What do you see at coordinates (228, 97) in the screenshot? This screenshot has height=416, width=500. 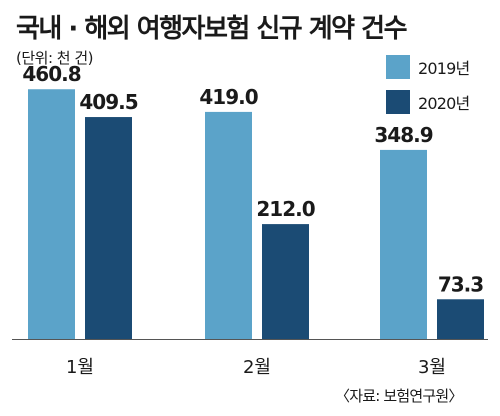 I see `data-label-2019-2: 419.0` at bounding box center [228, 97].